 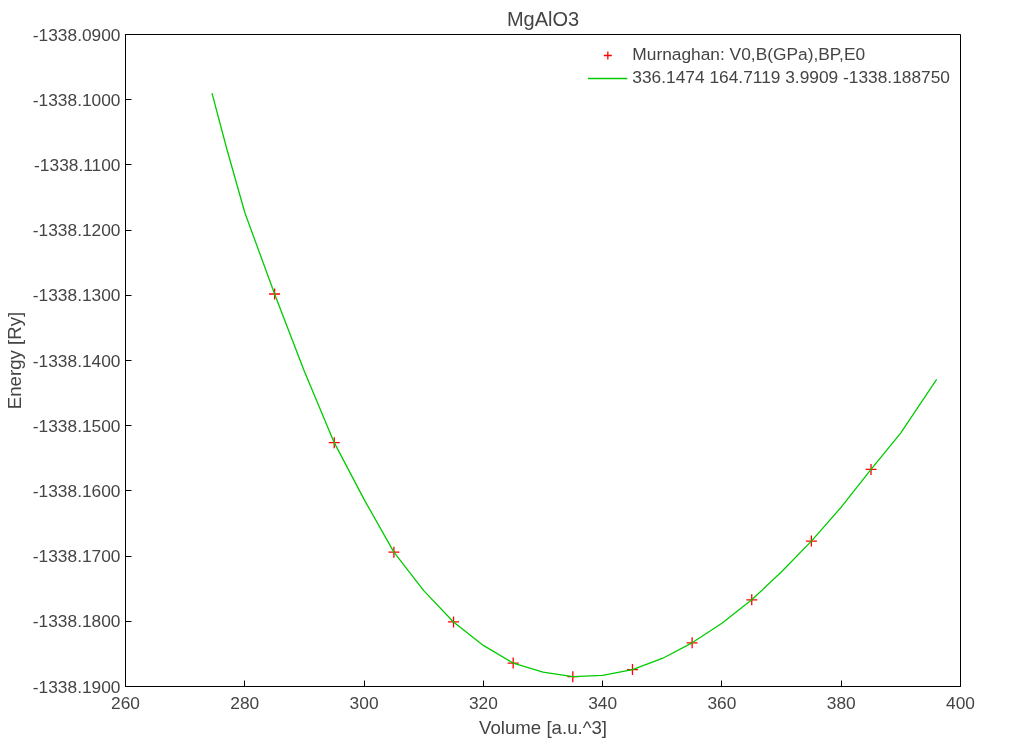 What do you see at coordinates (76, 556) in the screenshot?
I see `y-tick-label: -1338.1700` at bounding box center [76, 556].